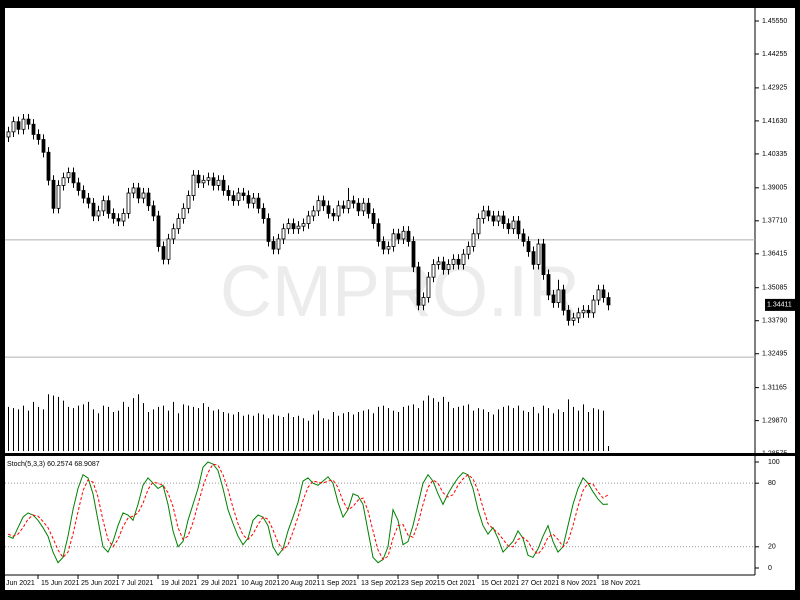 Image resolution: width=800 pixels, height=600 pixels. What do you see at coordinates (60, 583) in the screenshot?
I see `x-tick-label: 15 Jun 2021` at bounding box center [60, 583].